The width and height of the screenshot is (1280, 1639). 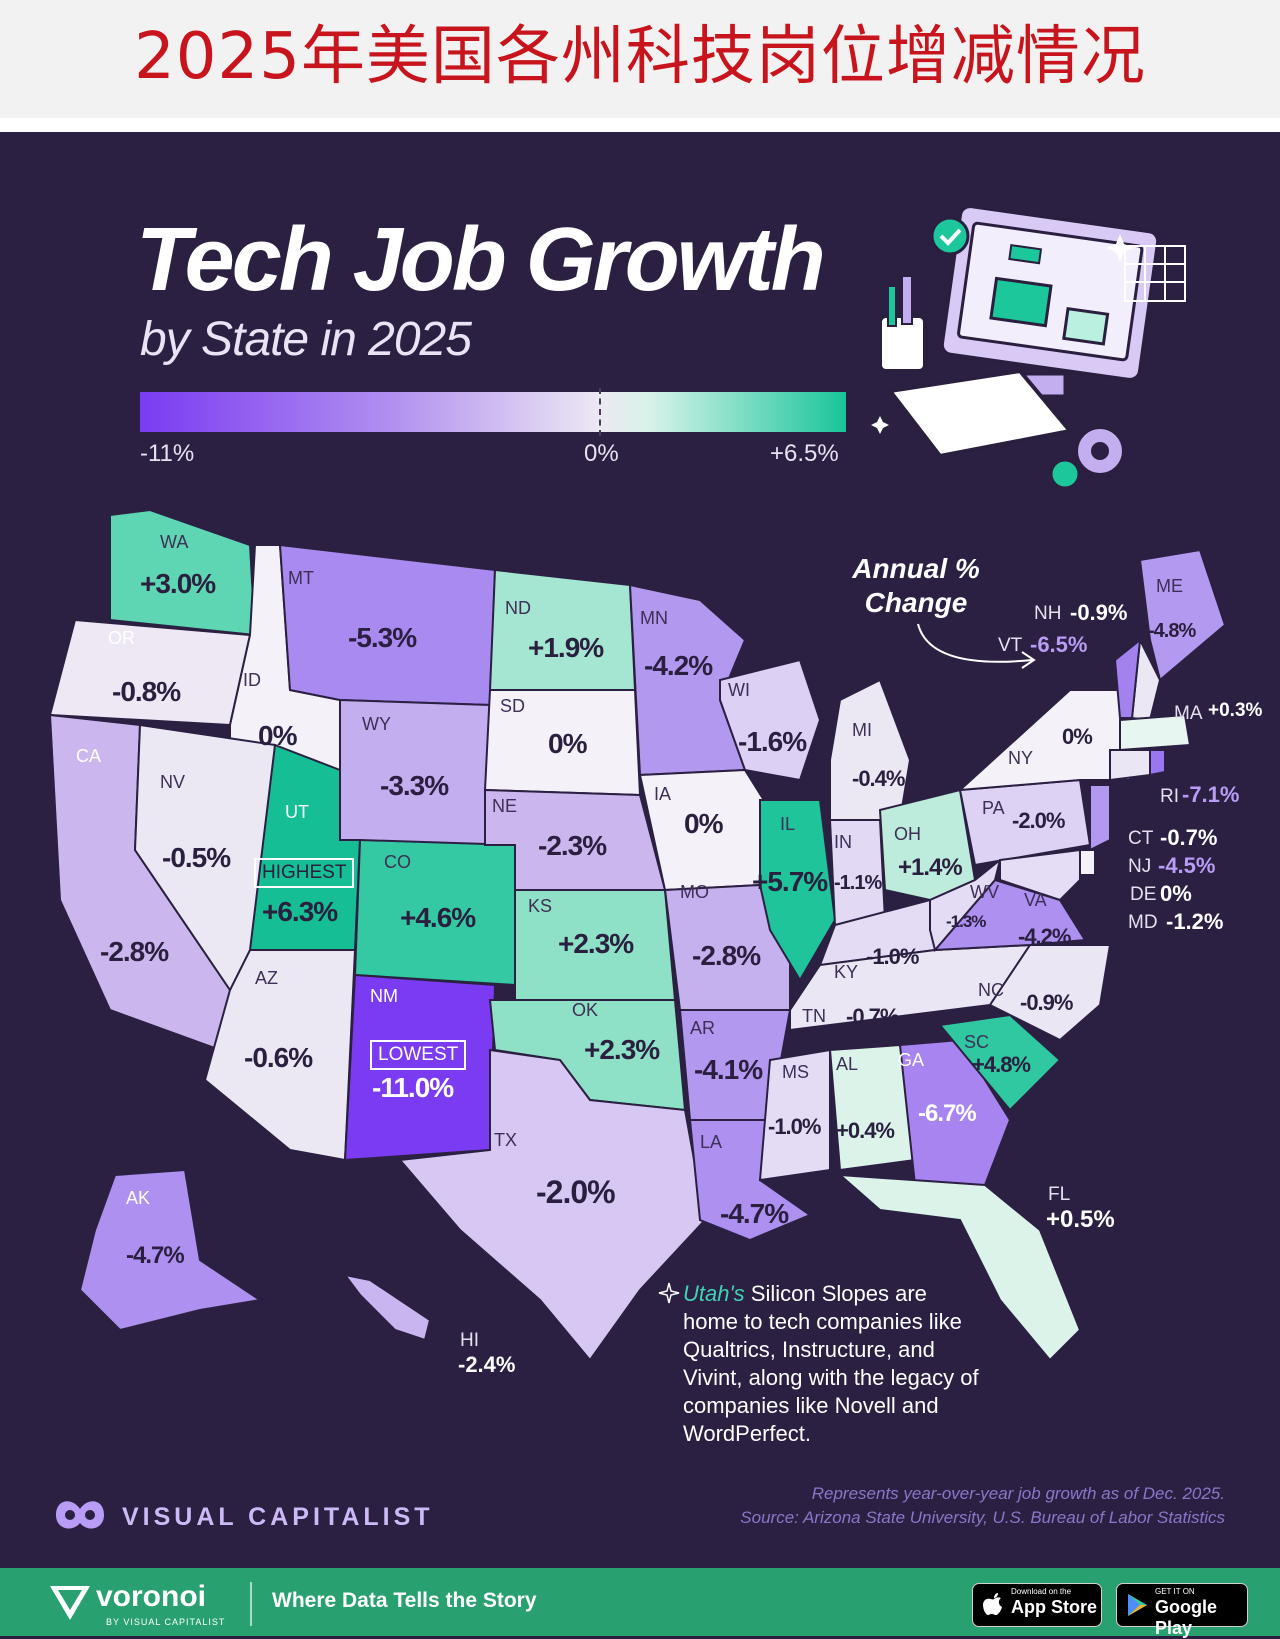 I want to click on label-SD: SD, so click(x=513, y=706).